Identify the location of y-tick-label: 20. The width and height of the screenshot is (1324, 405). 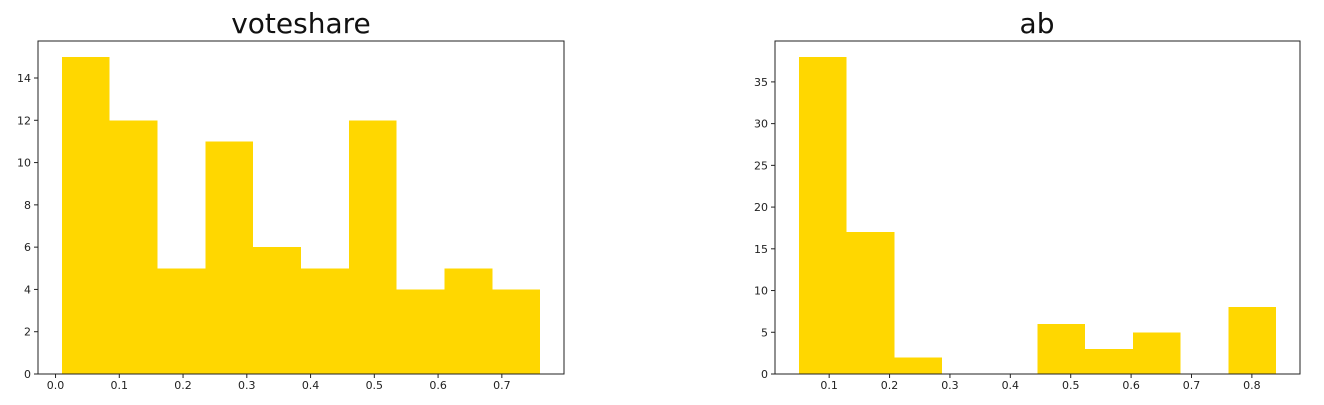
(761, 207).